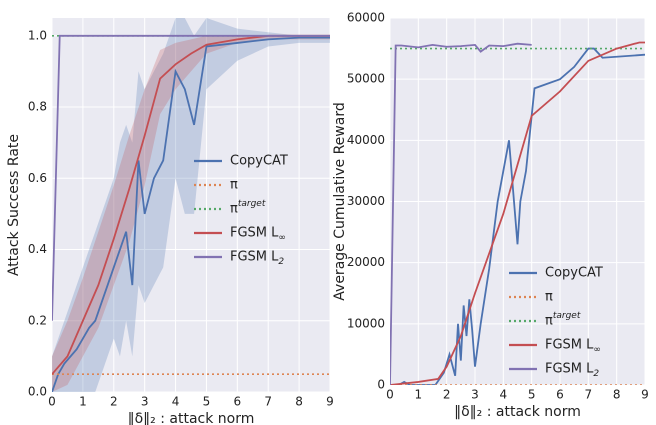 The width and height of the screenshot is (656, 425). What do you see at coordinates (37, 249) in the screenshot?
I see `y-tick-label: 0.4` at bounding box center [37, 249].